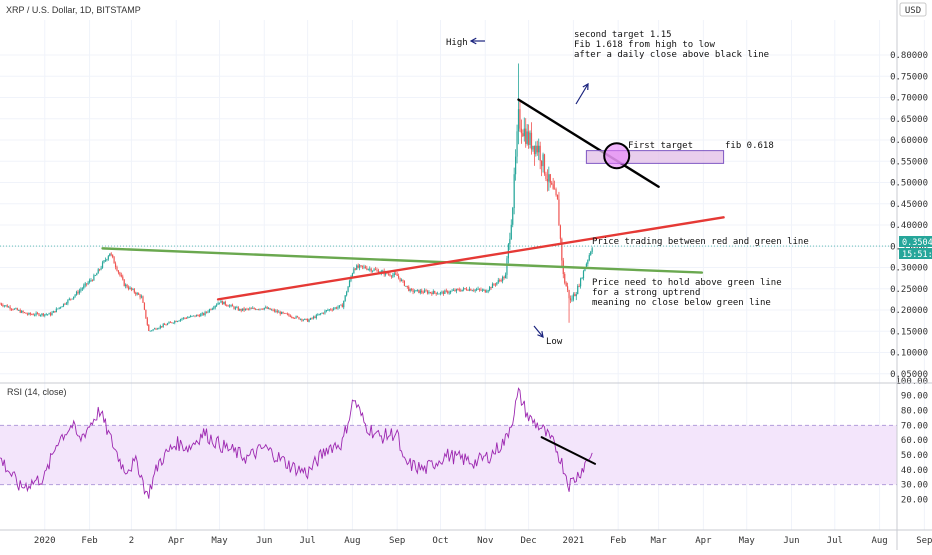 Image resolution: width=932 pixels, height=555 pixels. Describe the element at coordinates (909, 184) in the screenshot. I see `price-tick-label: 0.50000` at that location.